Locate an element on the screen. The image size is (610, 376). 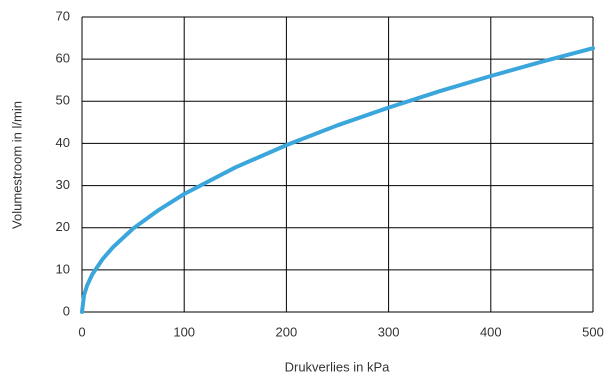
x-tick-label: 100 is located at coordinates (184, 331).